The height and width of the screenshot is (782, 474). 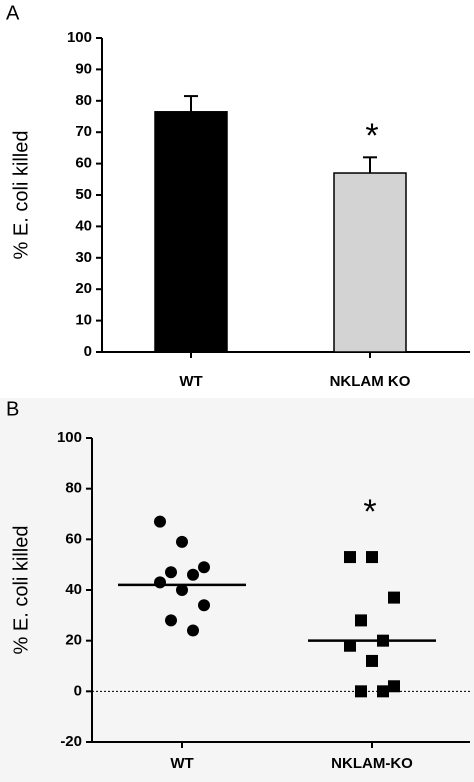 I want to click on y-tick-label: 90, so click(x=83, y=68).